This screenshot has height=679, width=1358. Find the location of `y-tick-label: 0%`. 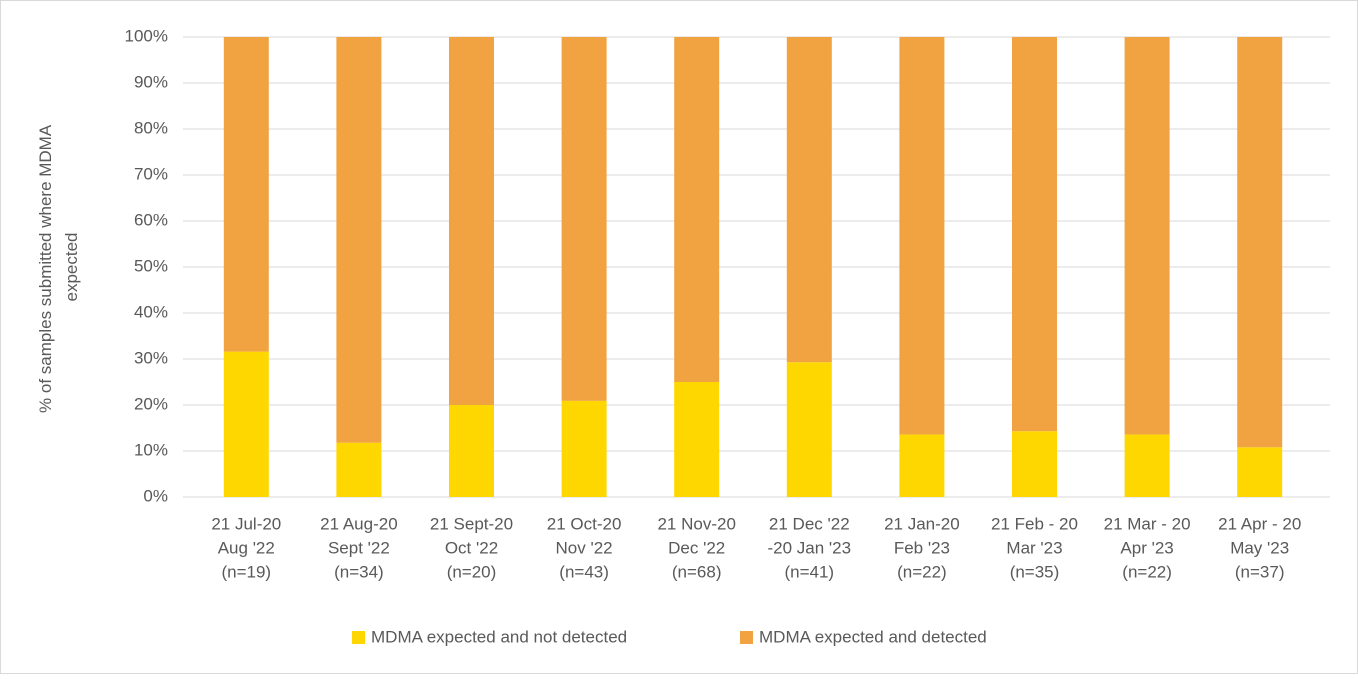

y-tick-label: 0% is located at coordinates (155, 495).